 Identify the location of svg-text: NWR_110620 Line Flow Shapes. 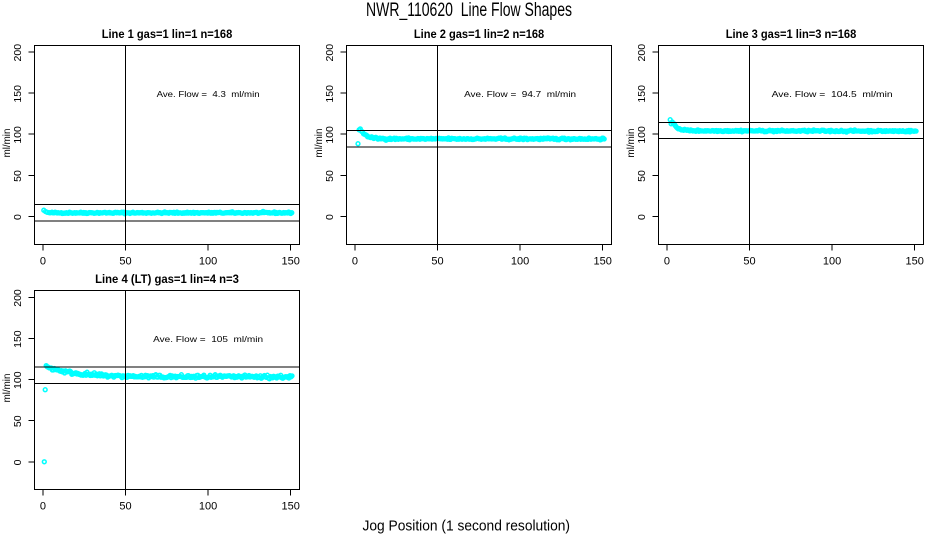
(469, 10).